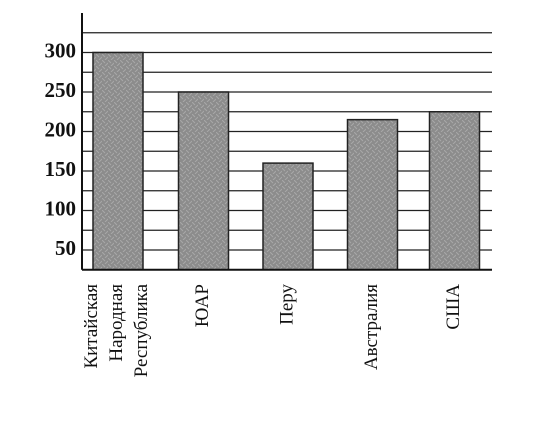  I want to click on x-tick-label: Китайская Народная Республика, so click(116, 330).